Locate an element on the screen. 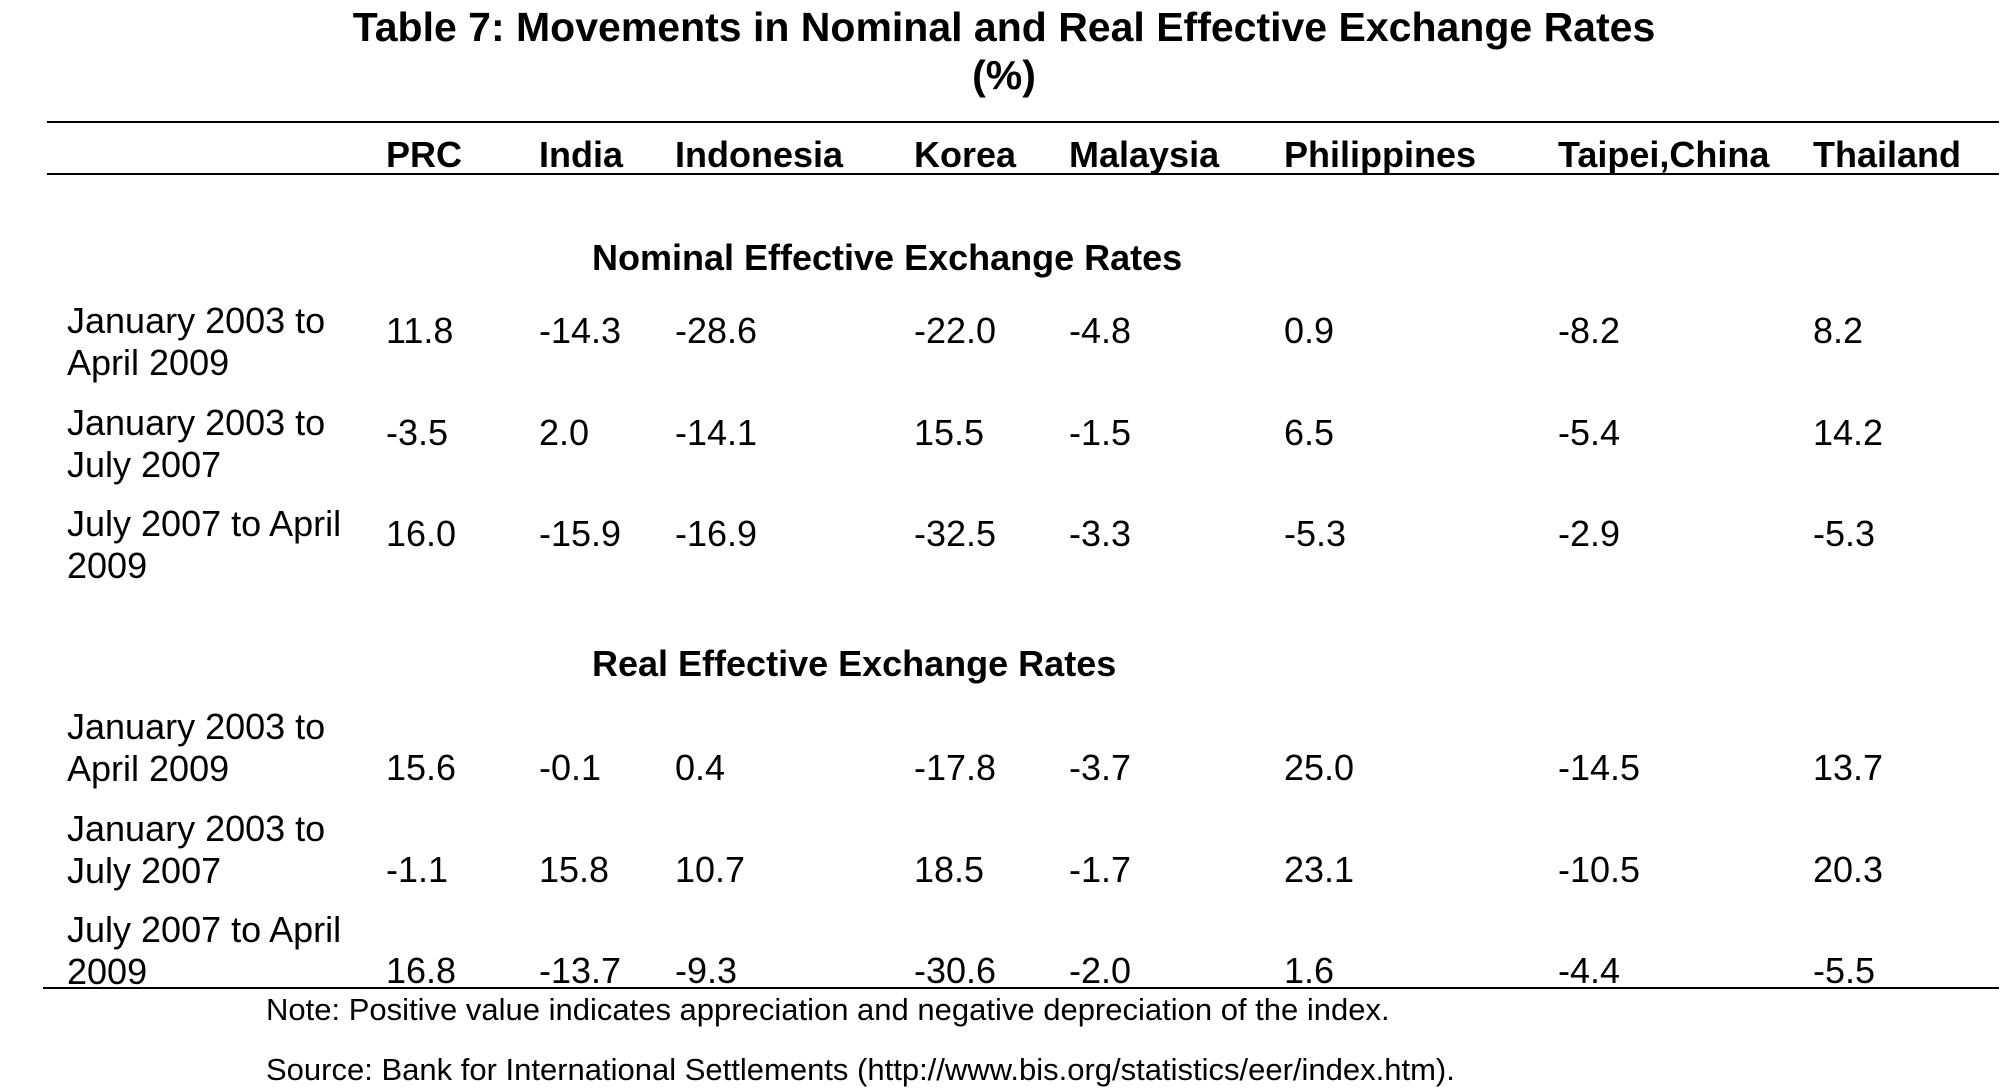 This screenshot has height=1092, width=2008. table-cell: -4.4 is located at coordinates (1589, 970).